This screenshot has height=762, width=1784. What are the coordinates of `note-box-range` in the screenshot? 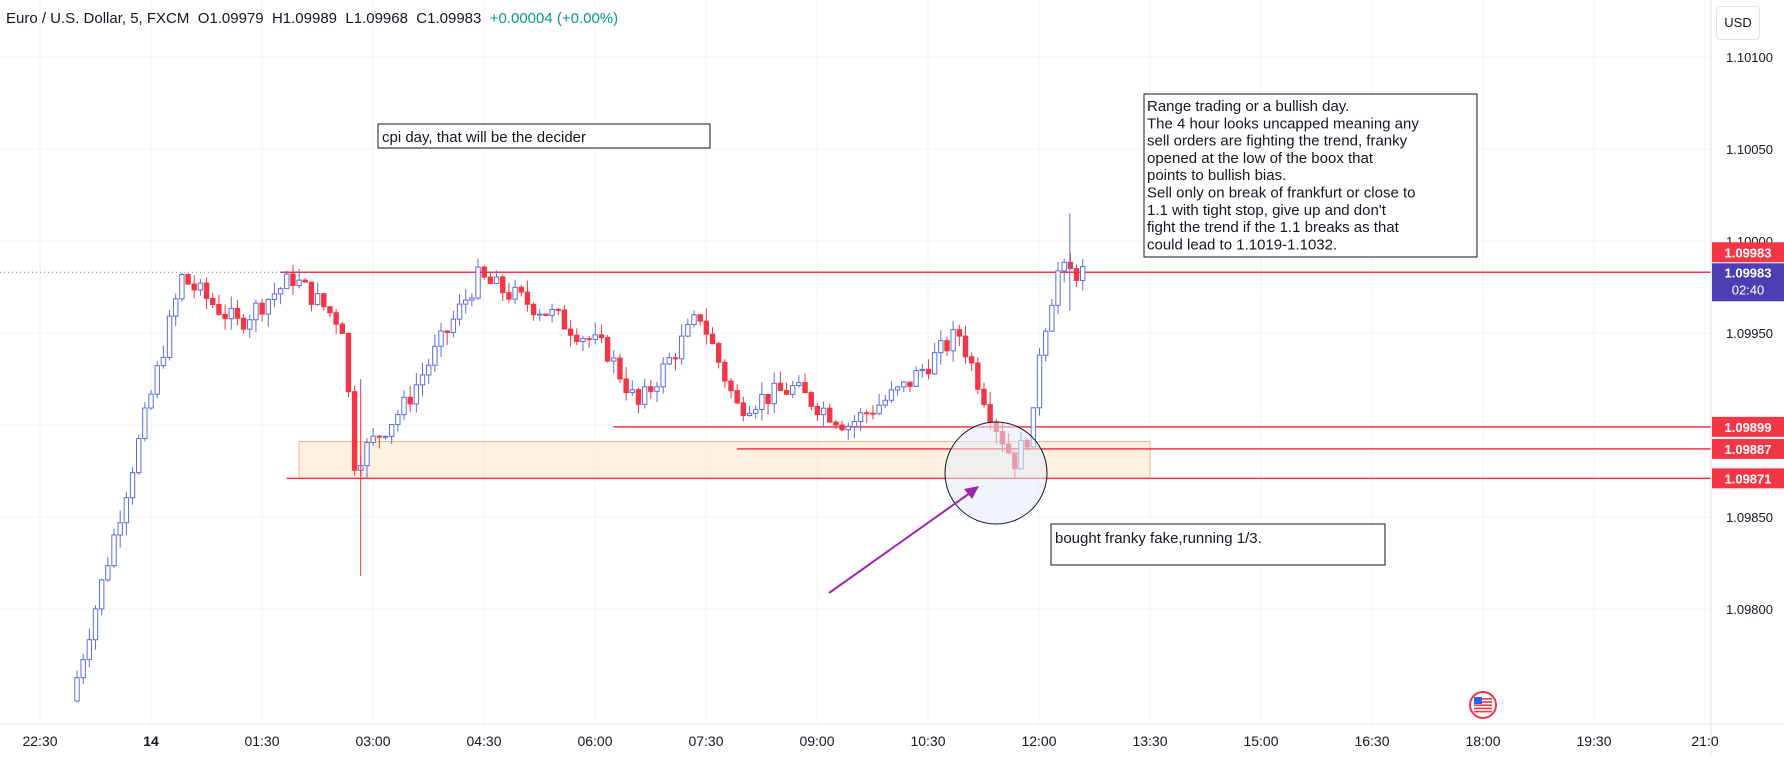 It's located at (1310, 175).